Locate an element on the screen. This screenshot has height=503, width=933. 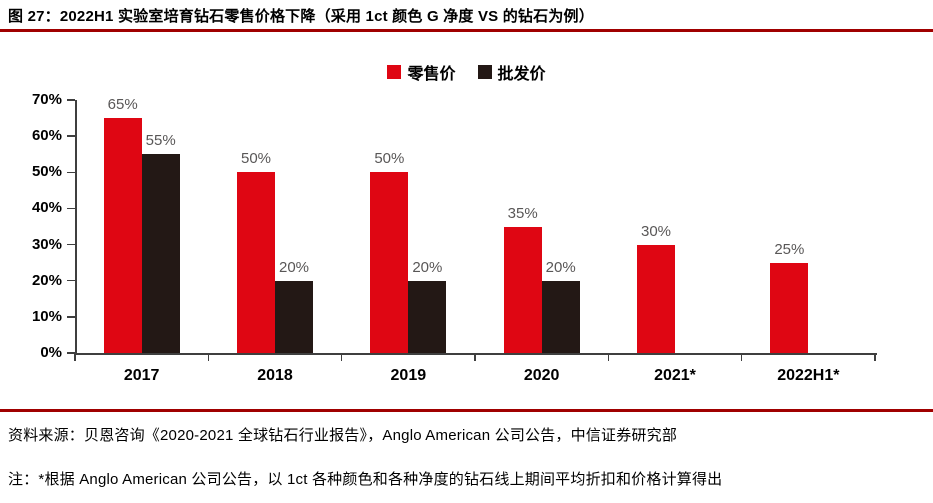
wholesale-swatch-icon is located at coordinates (484, 72).